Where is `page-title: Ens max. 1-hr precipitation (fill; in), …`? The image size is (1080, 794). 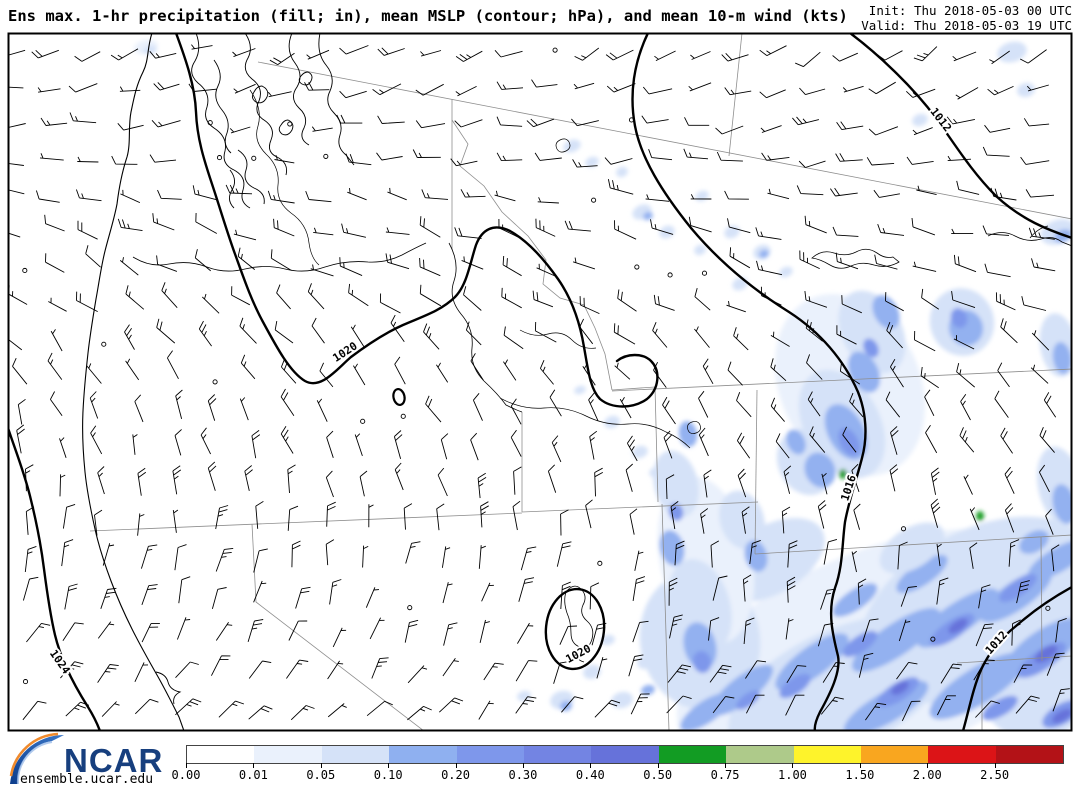
page-title: Ens max. 1-hr precipitation (fill; in), … is located at coordinates (428, 16).